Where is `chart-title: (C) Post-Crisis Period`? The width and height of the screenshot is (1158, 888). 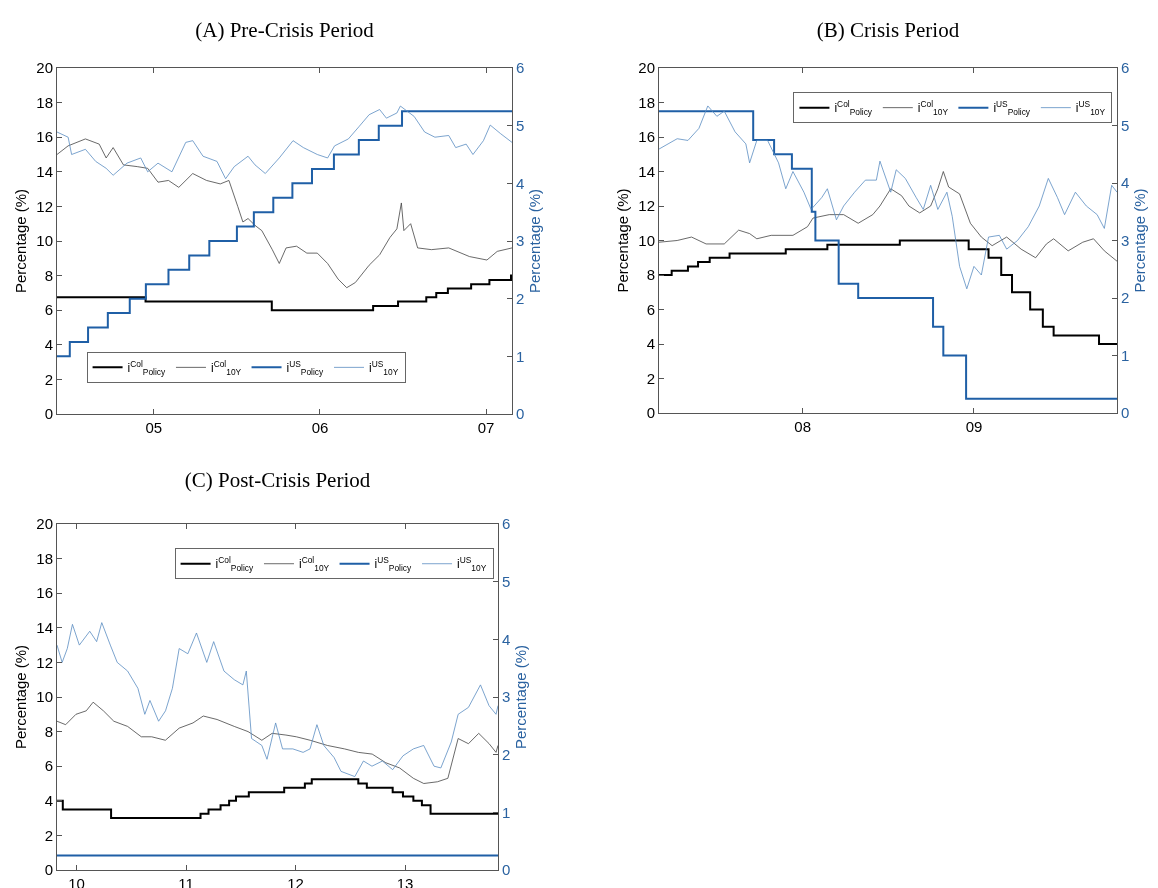 chart-title: (C) Post-Crisis Period is located at coordinates (277, 480).